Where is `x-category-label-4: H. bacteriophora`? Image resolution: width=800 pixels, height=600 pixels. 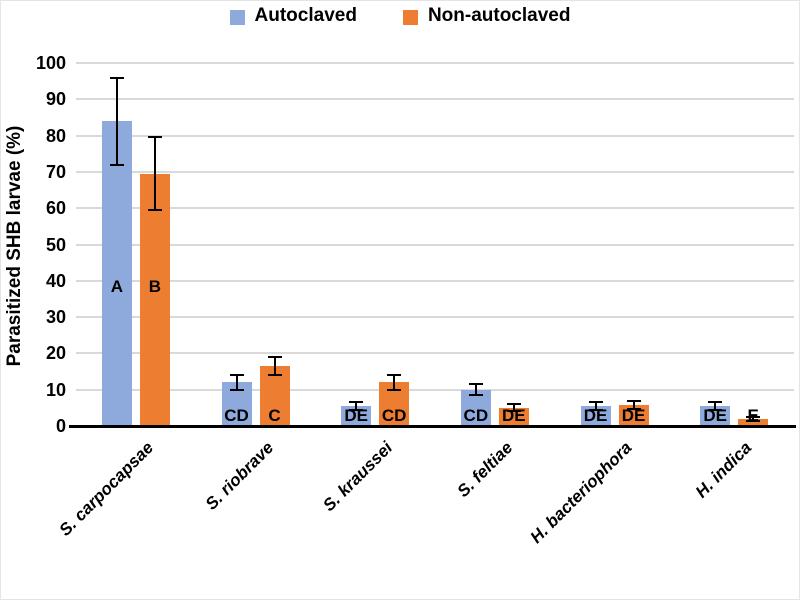 x-category-label-4: H. bacteriophora is located at coordinates (581, 492).